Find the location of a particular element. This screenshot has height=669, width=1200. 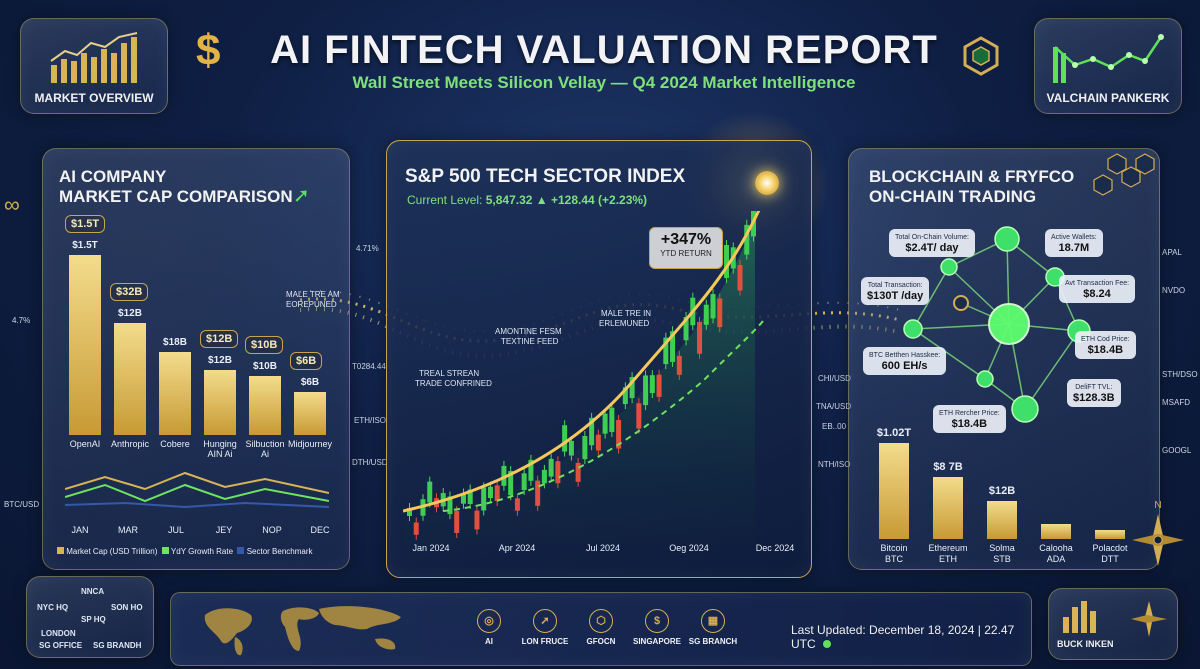

office-son: SON HO is located at coordinates (127, 607).